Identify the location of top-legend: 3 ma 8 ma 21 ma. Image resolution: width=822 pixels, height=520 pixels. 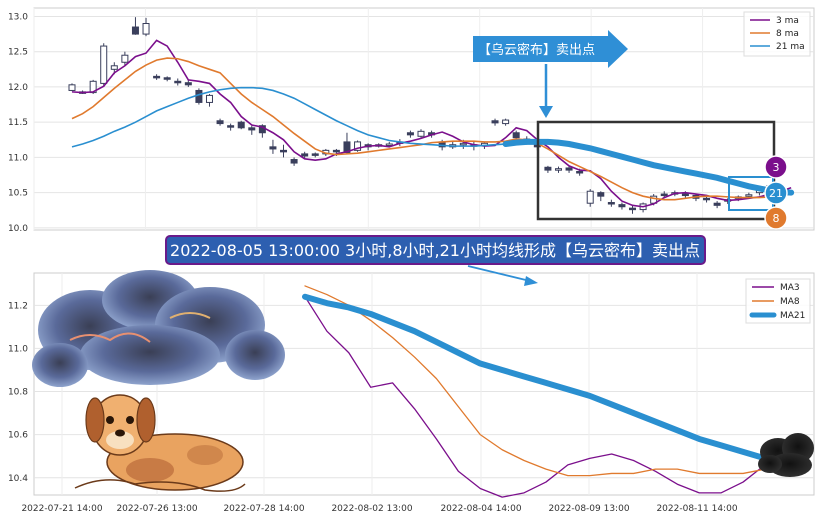
(777, 34).